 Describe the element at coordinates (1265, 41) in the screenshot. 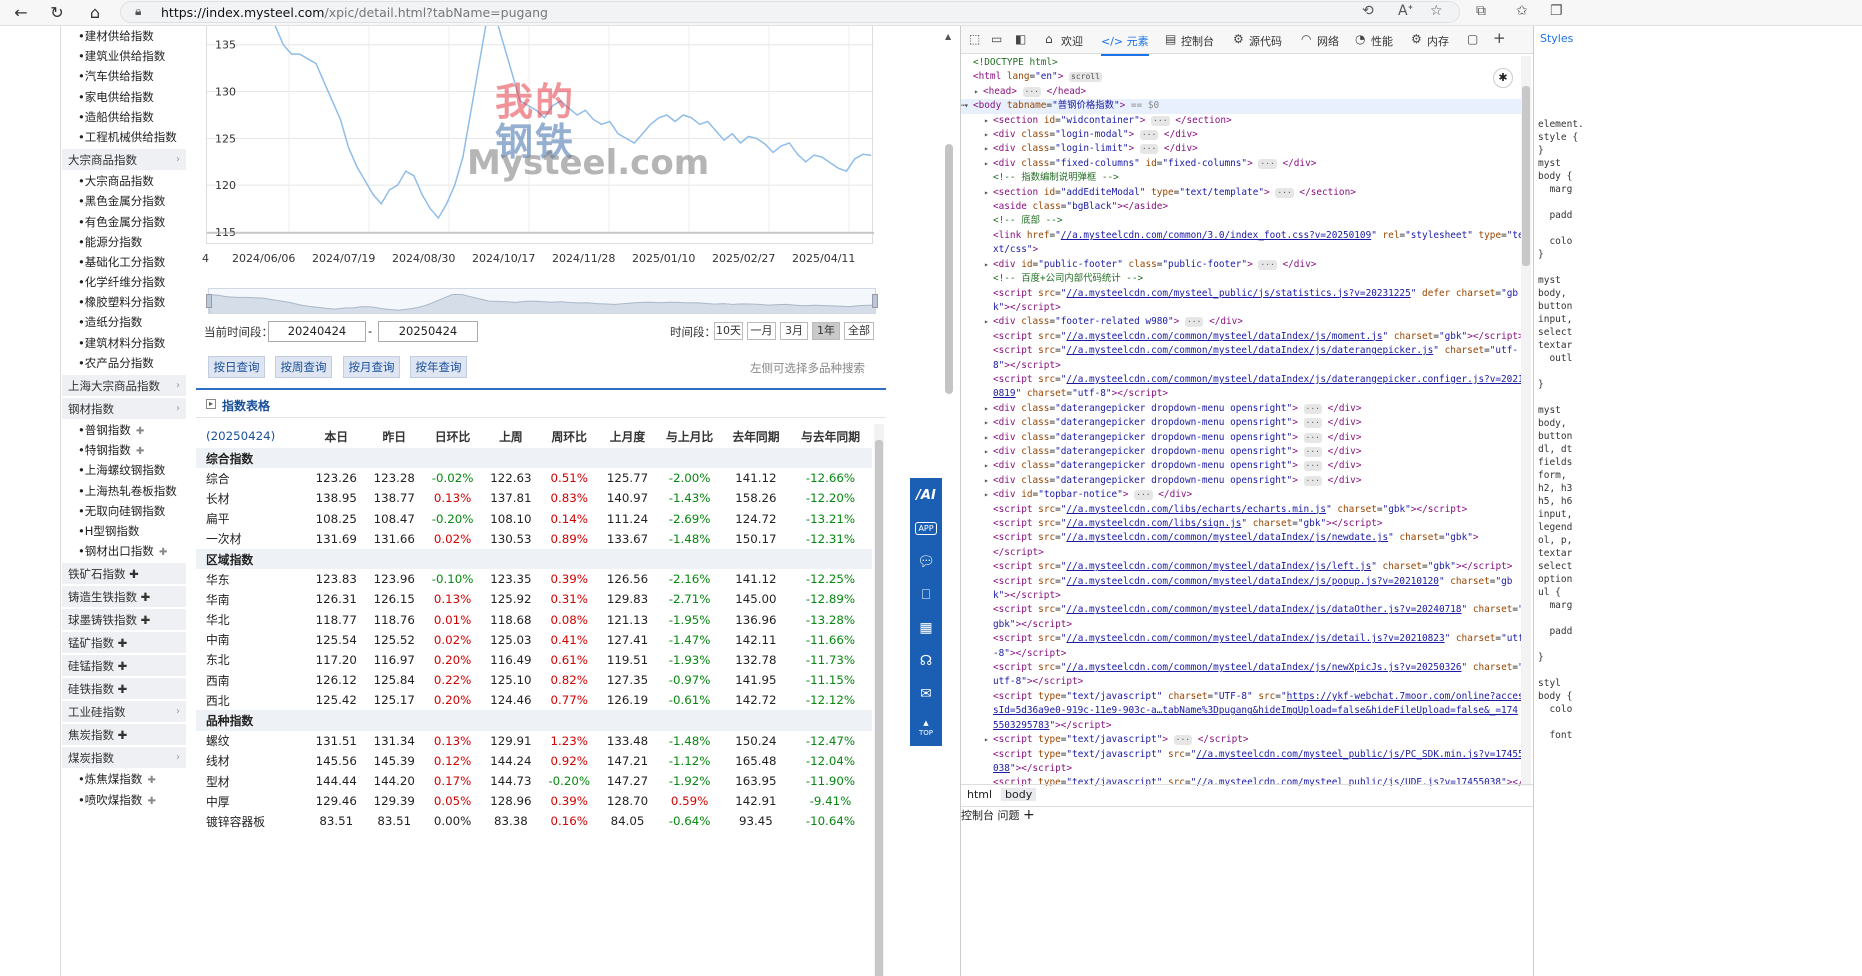

I see `tab-sources: 源代码` at that location.